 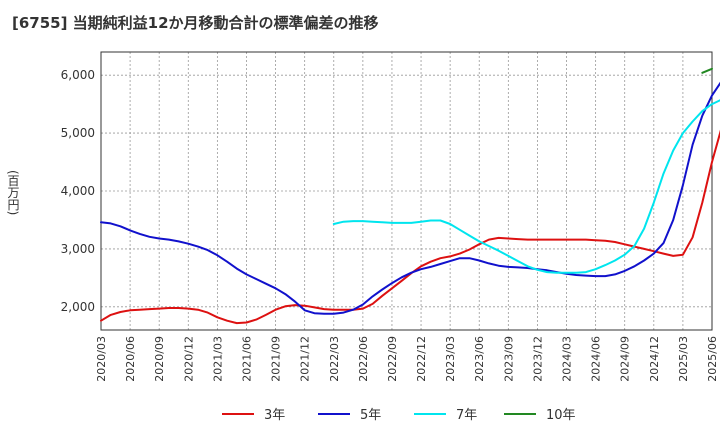 I want to click on x-tick-label: 2020/09, so click(x=159, y=359).